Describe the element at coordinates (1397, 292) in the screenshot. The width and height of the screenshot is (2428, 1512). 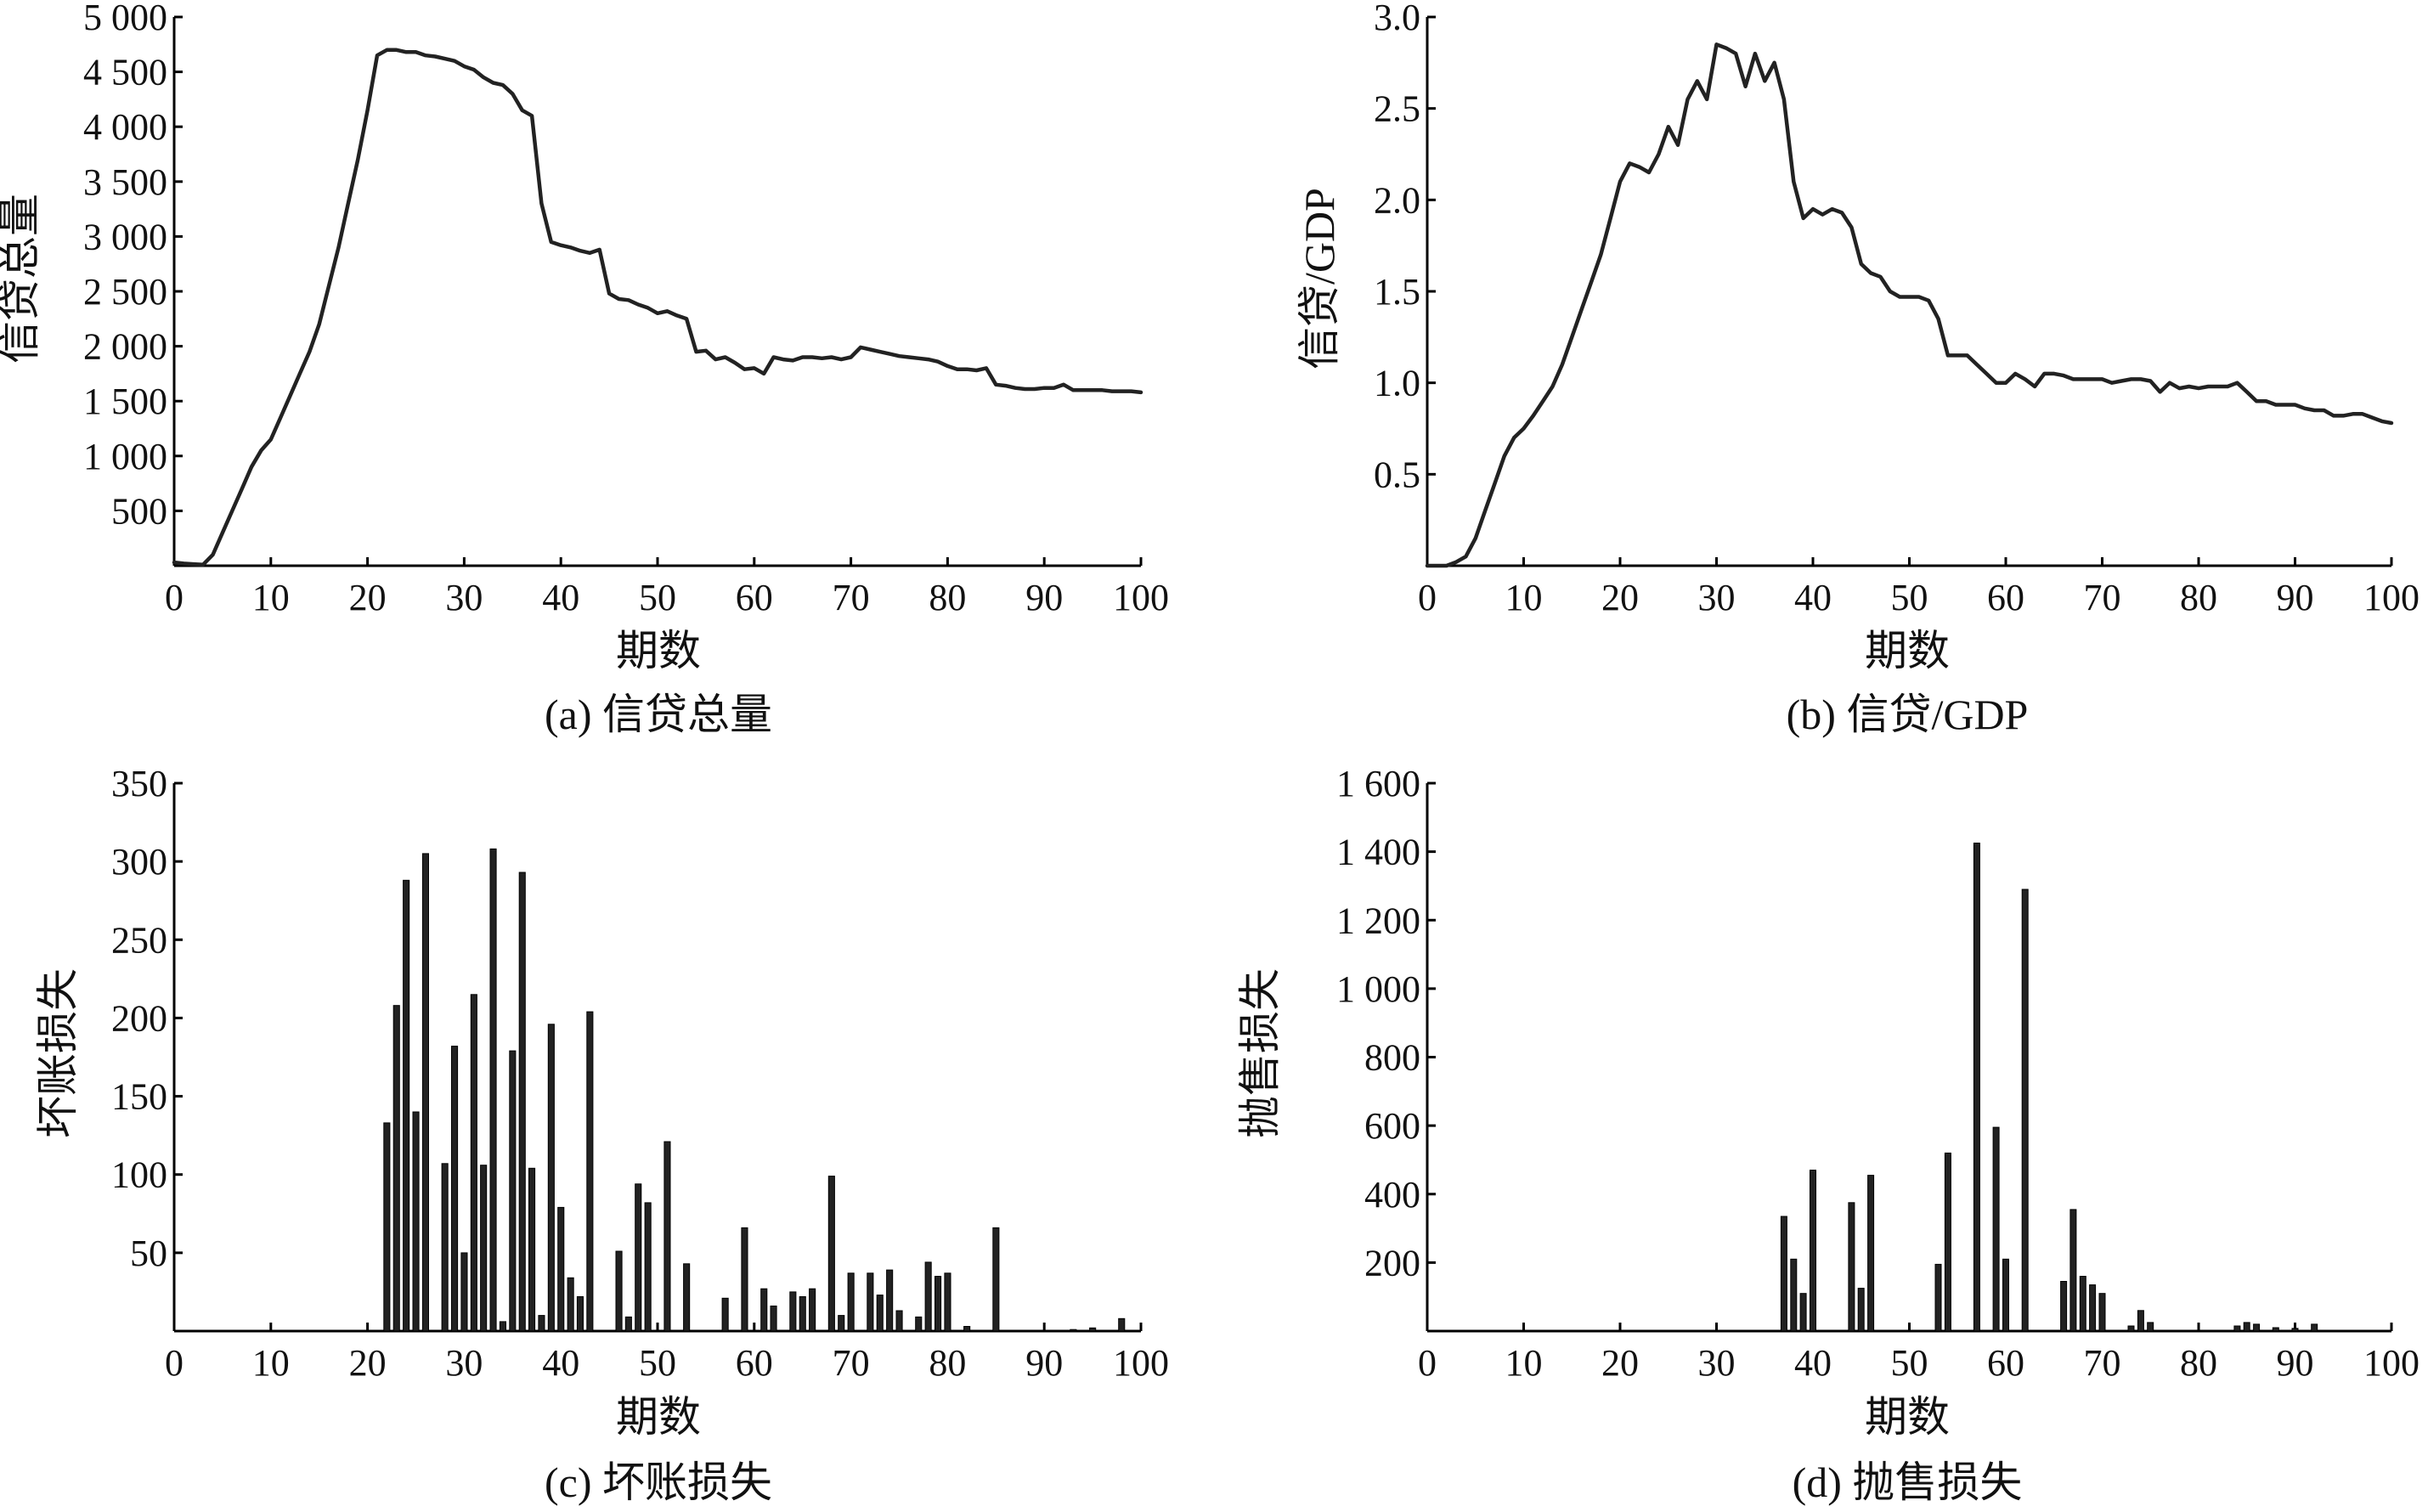
I see `y-tick-label: 1.5` at that location.